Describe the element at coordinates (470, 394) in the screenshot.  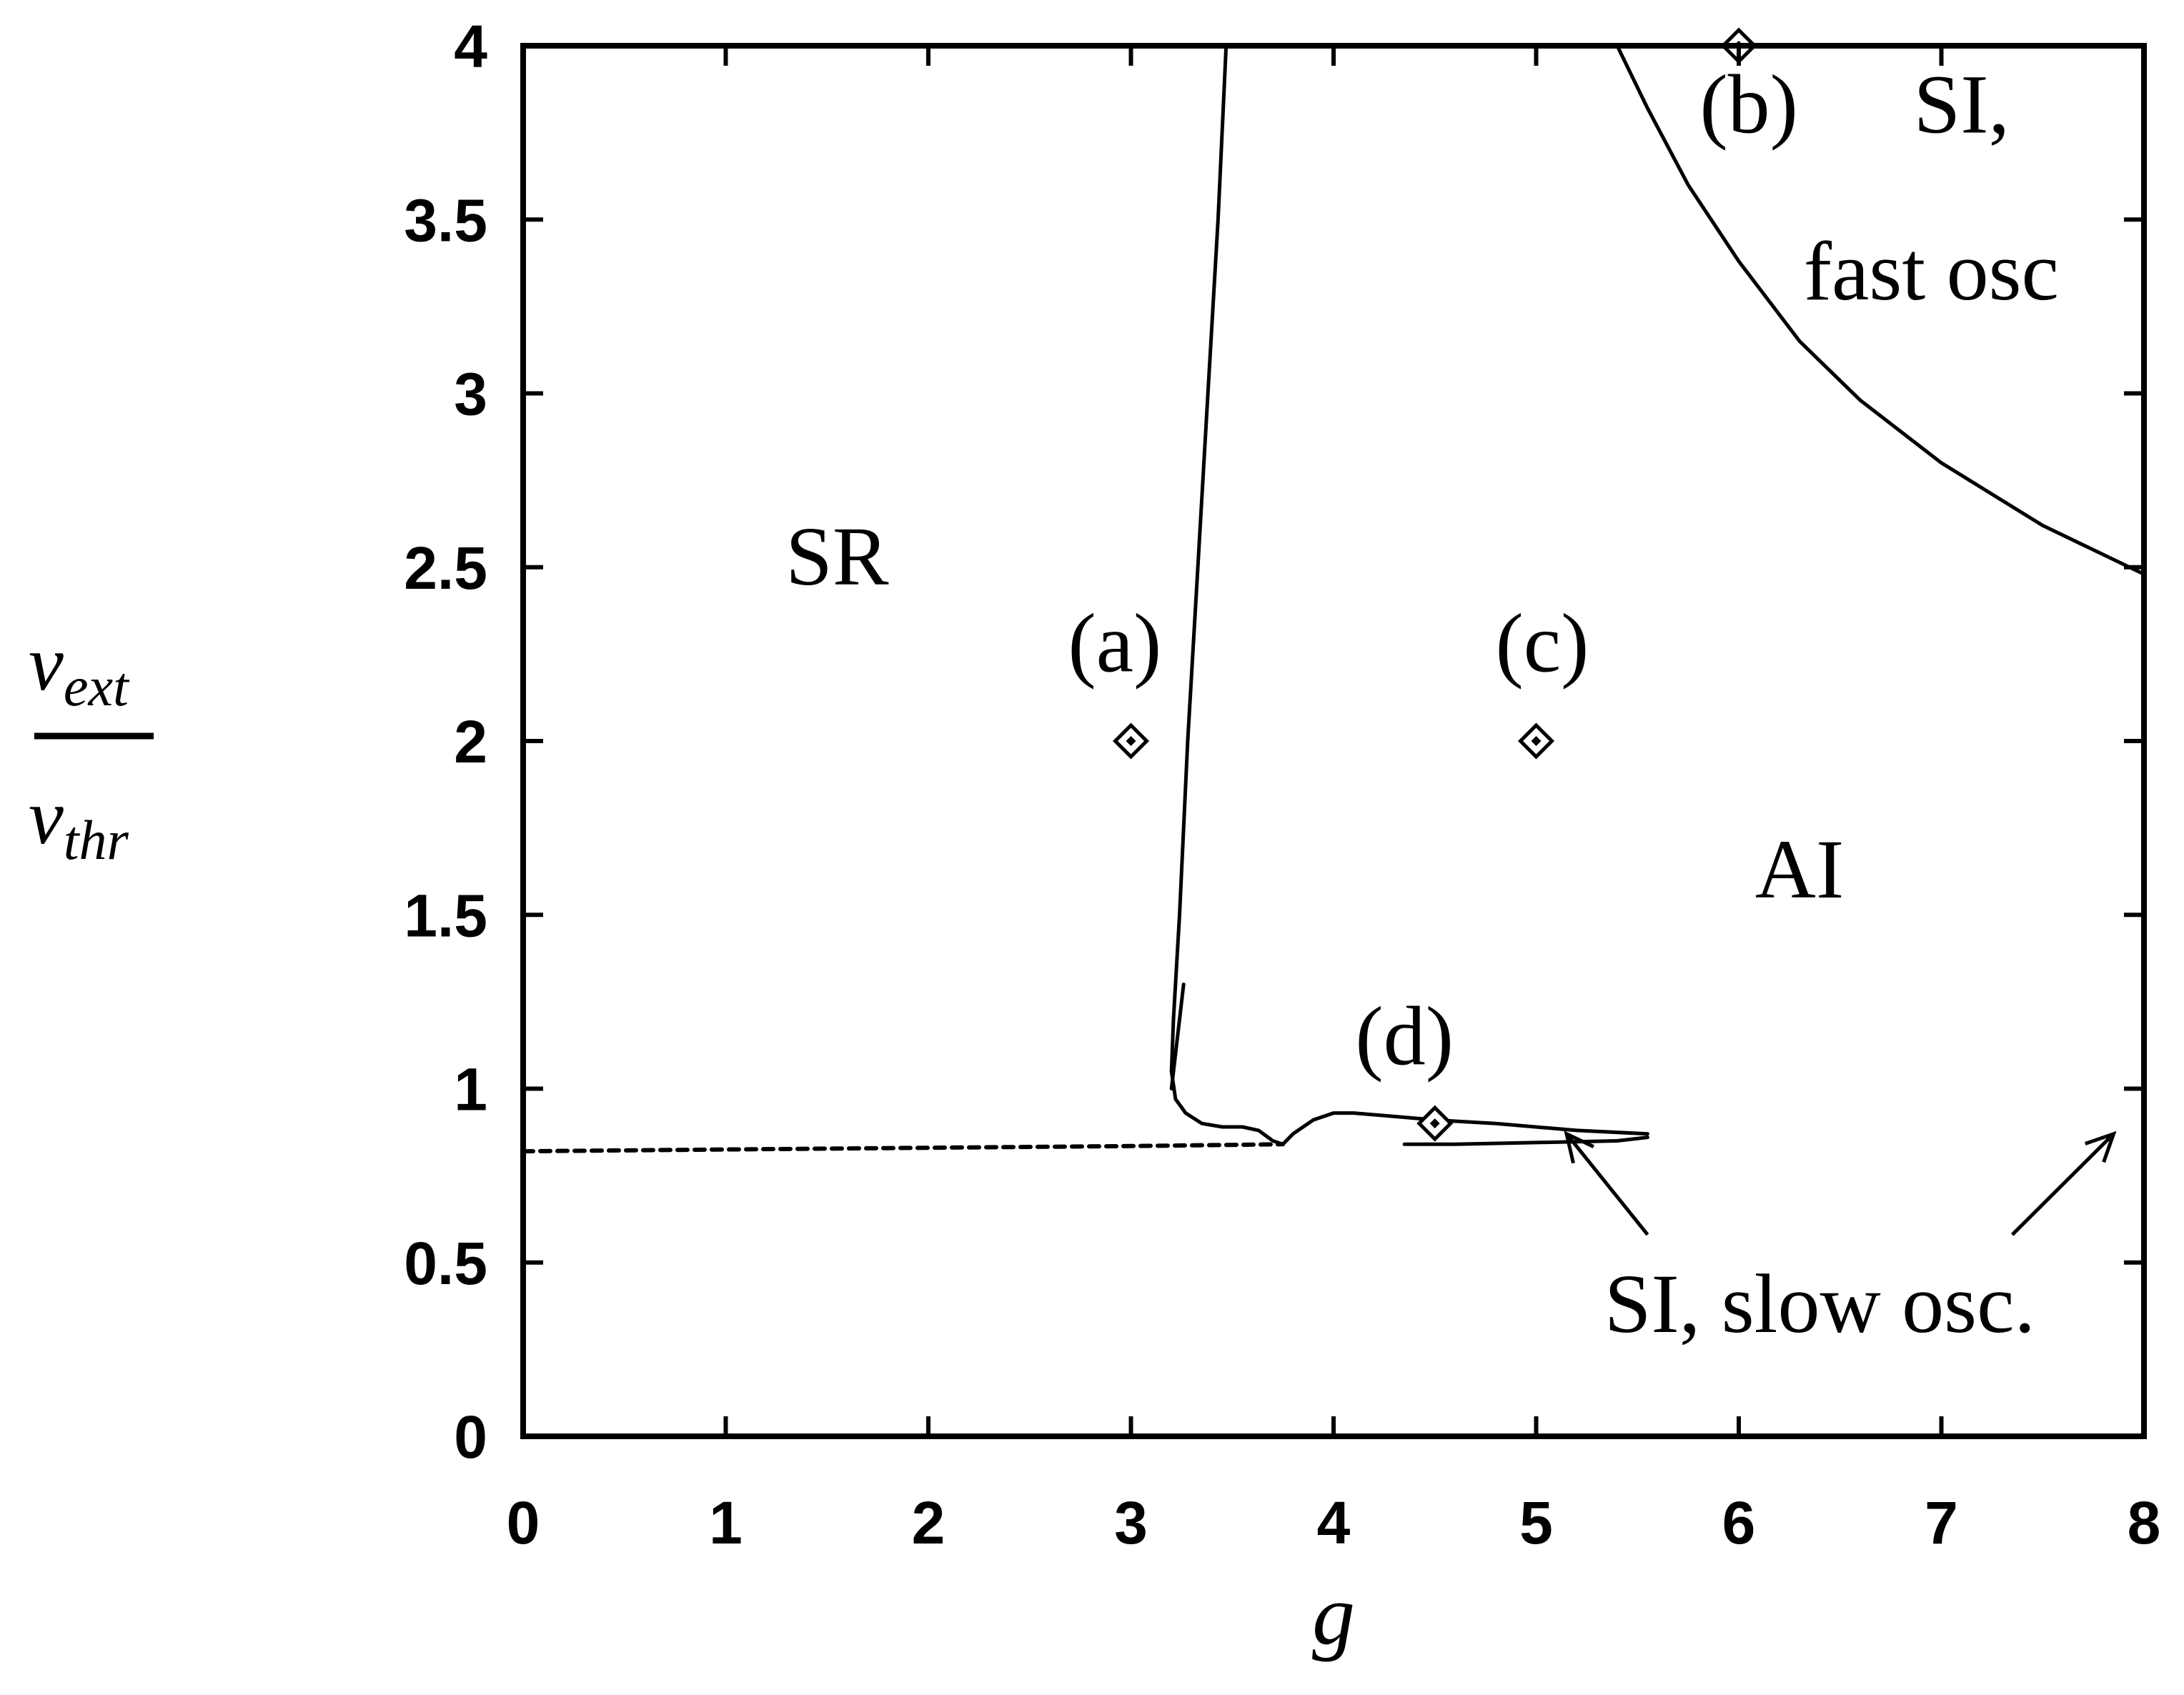
I see `y-tick-label: 3` at that location.